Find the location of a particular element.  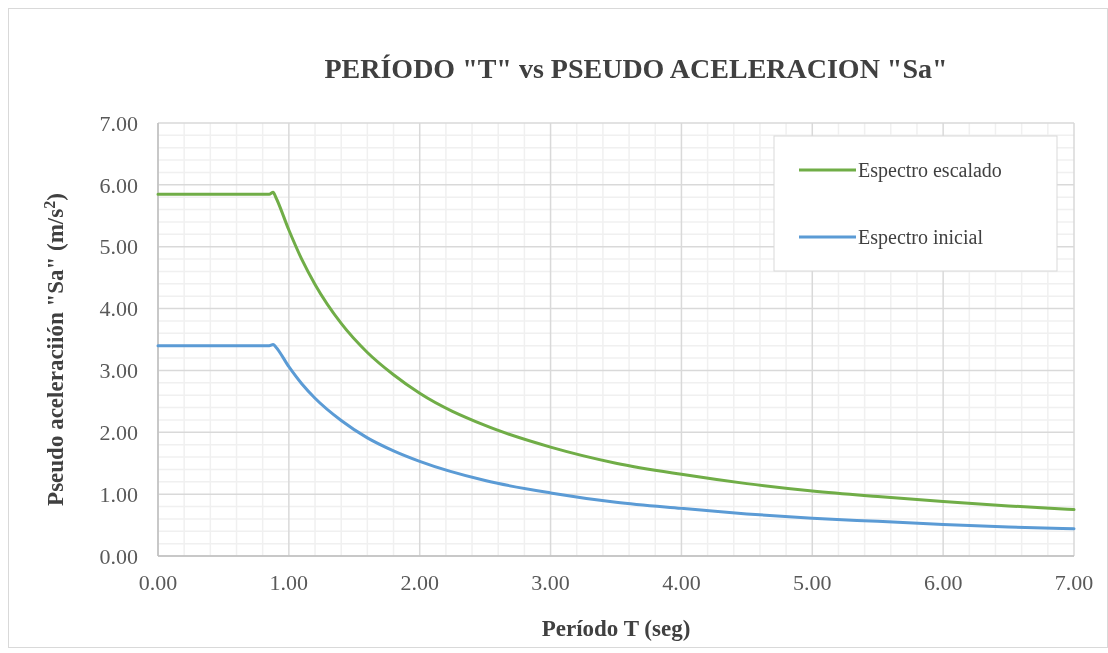

x-tick-label: 2.00 is located at coordinates (419, 582).